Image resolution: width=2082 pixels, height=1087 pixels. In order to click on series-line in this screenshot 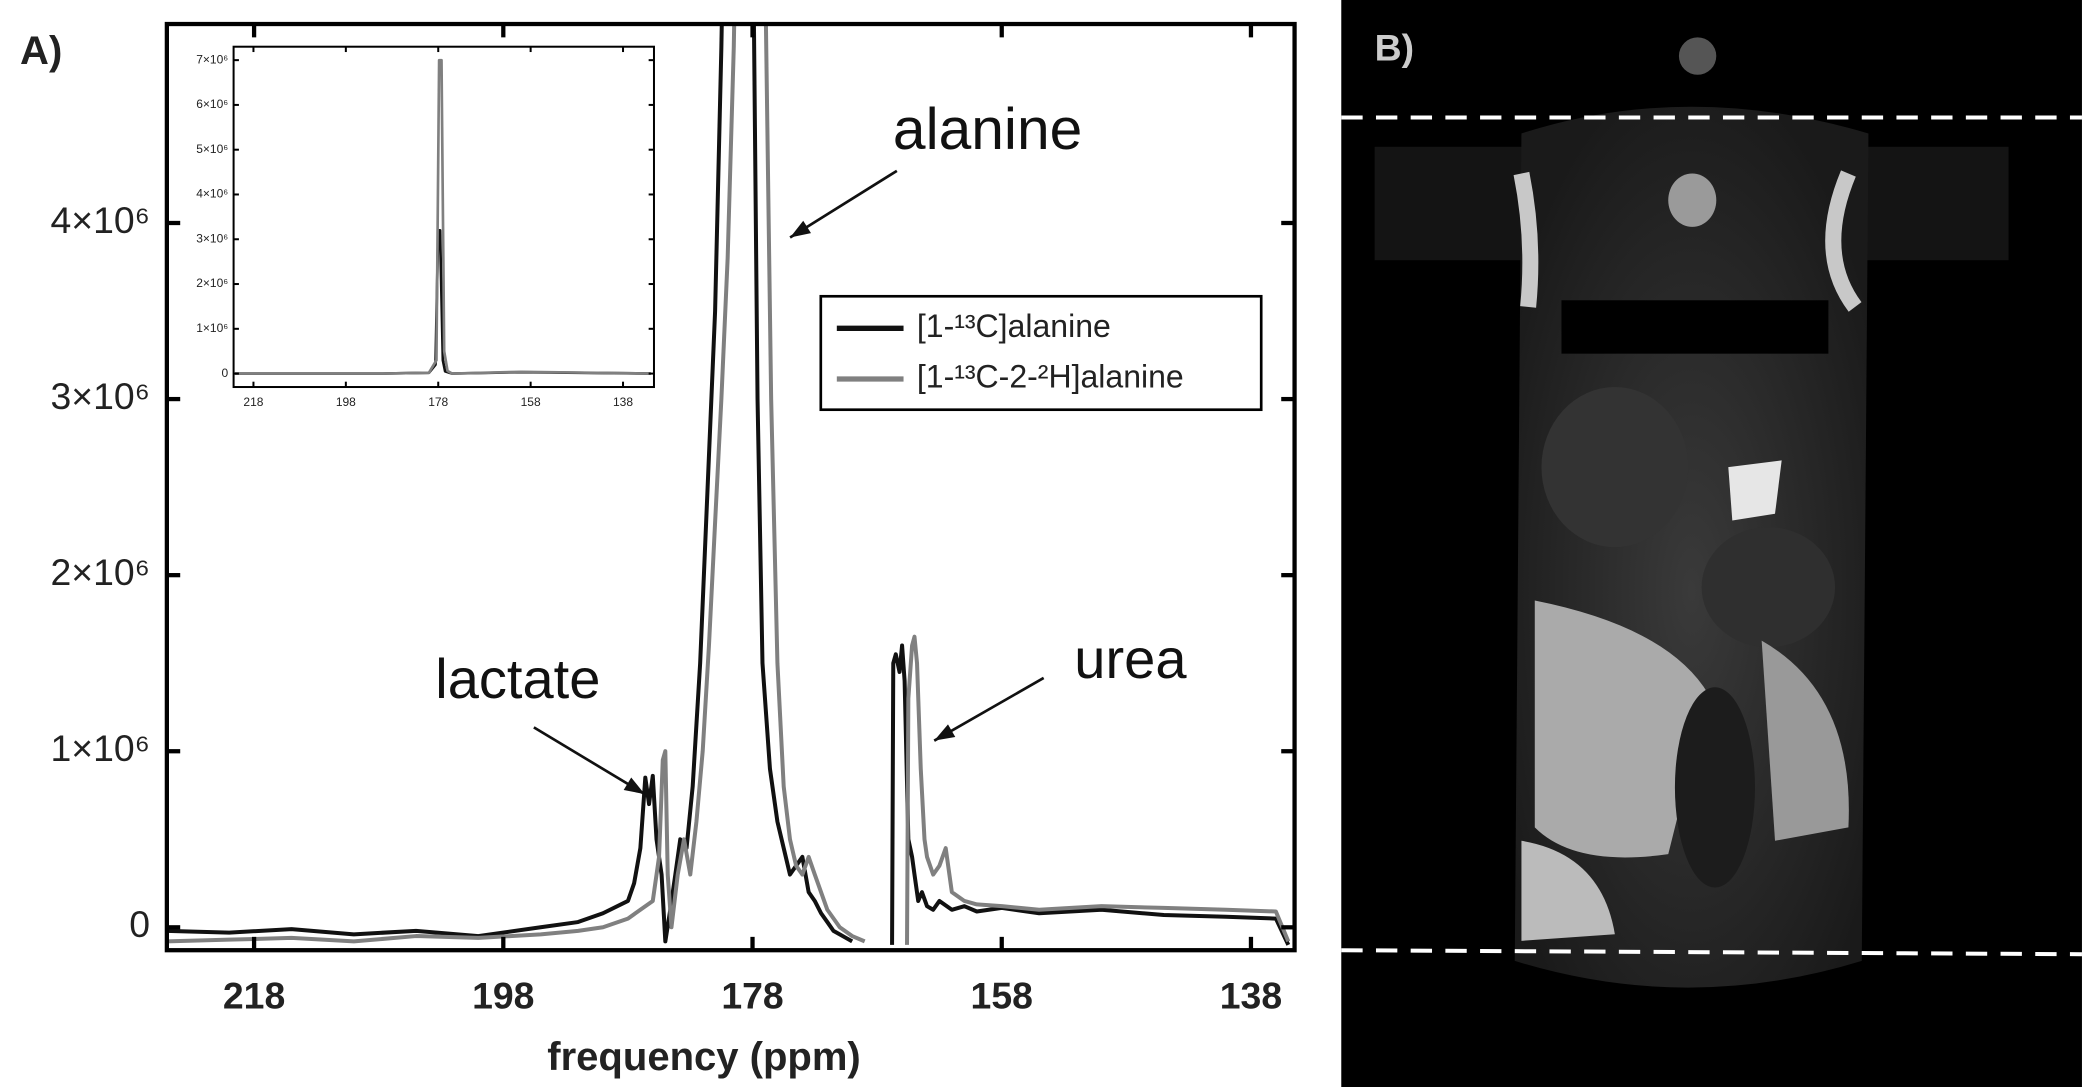, I will do `click(442, 216)`.